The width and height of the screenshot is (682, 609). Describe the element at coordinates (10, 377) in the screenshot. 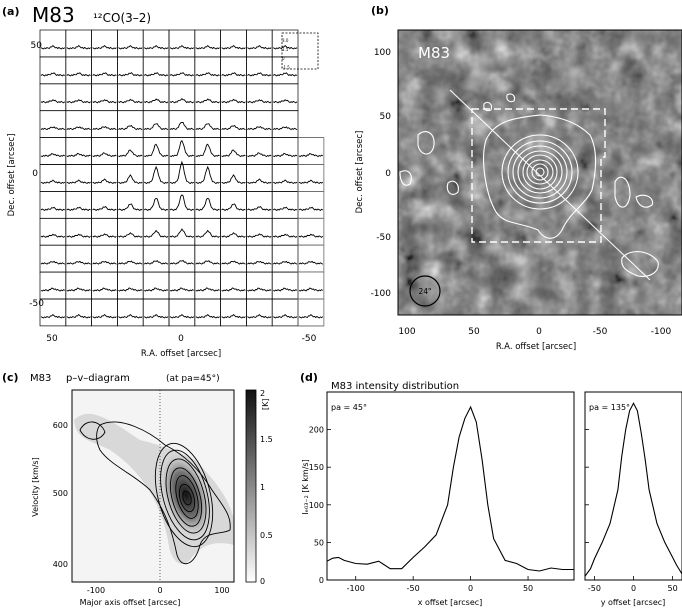

I see `panel-c-letter: (c)` at that location.